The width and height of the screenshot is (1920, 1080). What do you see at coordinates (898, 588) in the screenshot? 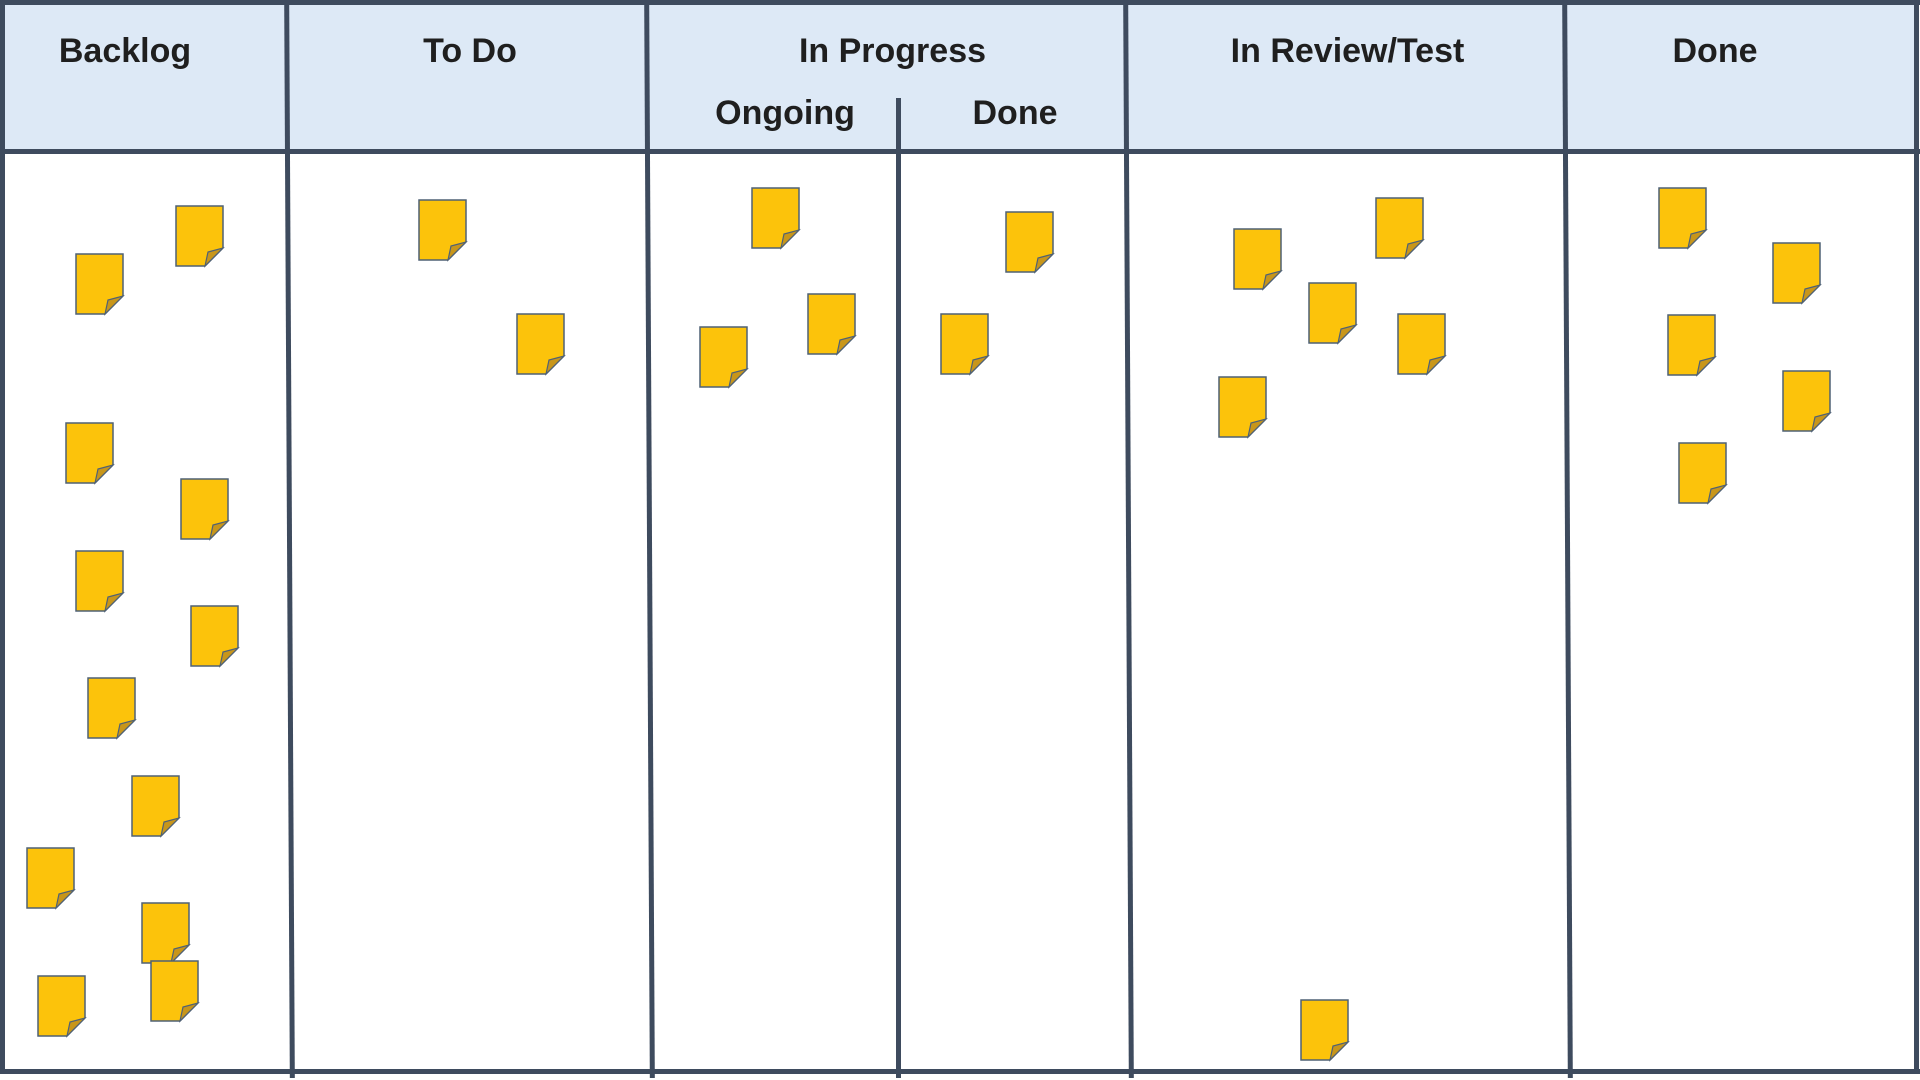
I see `divider-ongoing-done` at bounding box center [898, 588].